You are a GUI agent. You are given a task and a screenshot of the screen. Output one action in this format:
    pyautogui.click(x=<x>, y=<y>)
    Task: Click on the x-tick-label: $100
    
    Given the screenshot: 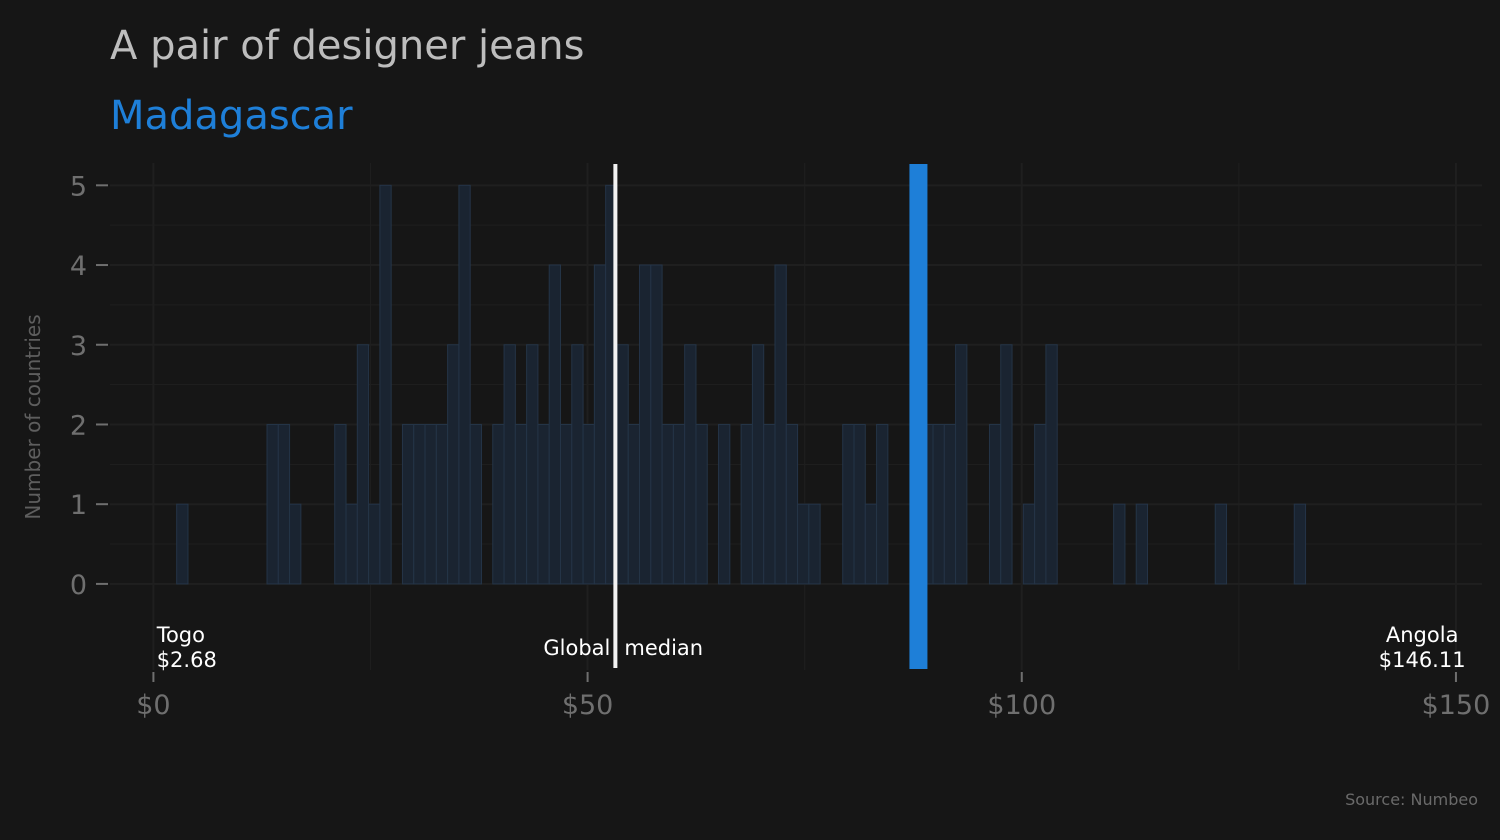 What is the action you would take?
    pyautogui.click(x=1021, y=705)
    